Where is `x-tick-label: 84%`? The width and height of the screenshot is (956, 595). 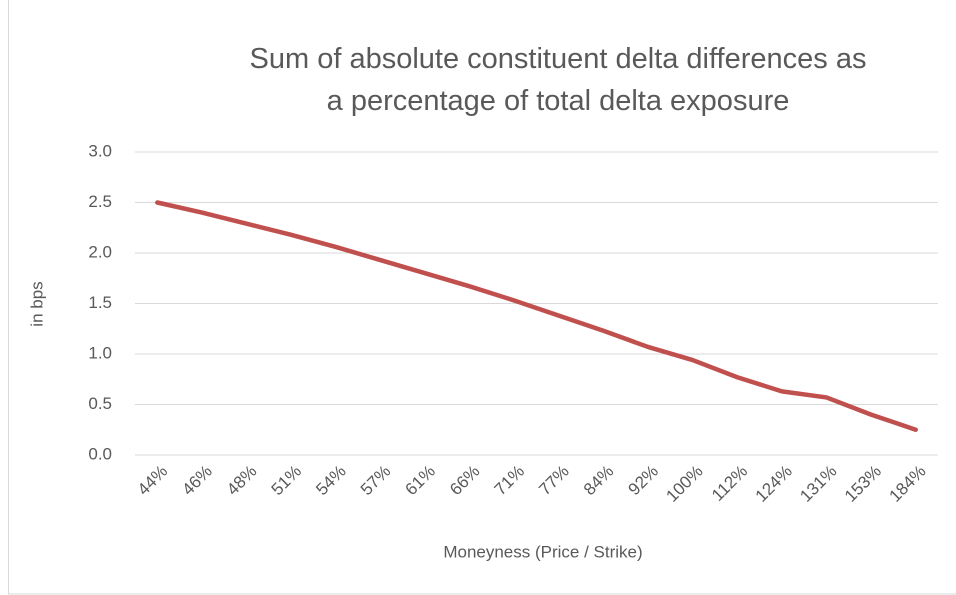
x-tick-label: 84% is located at coordinates (598, 480).